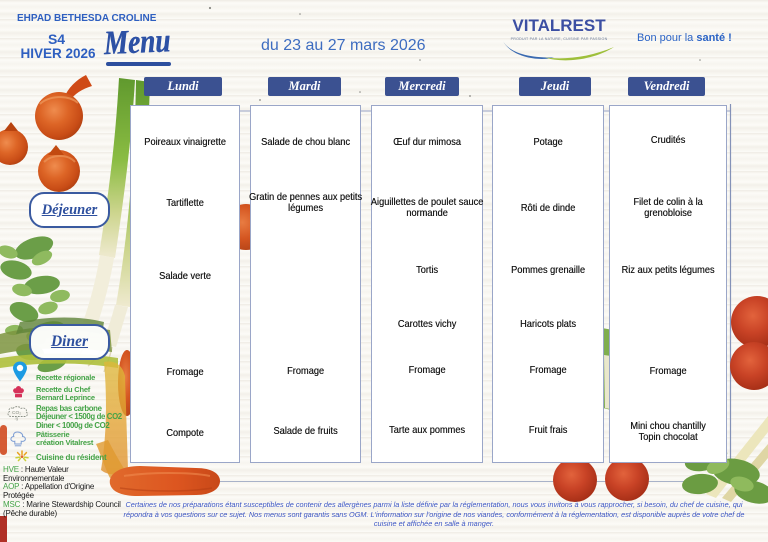 The width and height of the screenshot is (768, 542). Describe the element at coordinates (16, 418) in the screenshot. I see `svg-text: ↓g` at that location.